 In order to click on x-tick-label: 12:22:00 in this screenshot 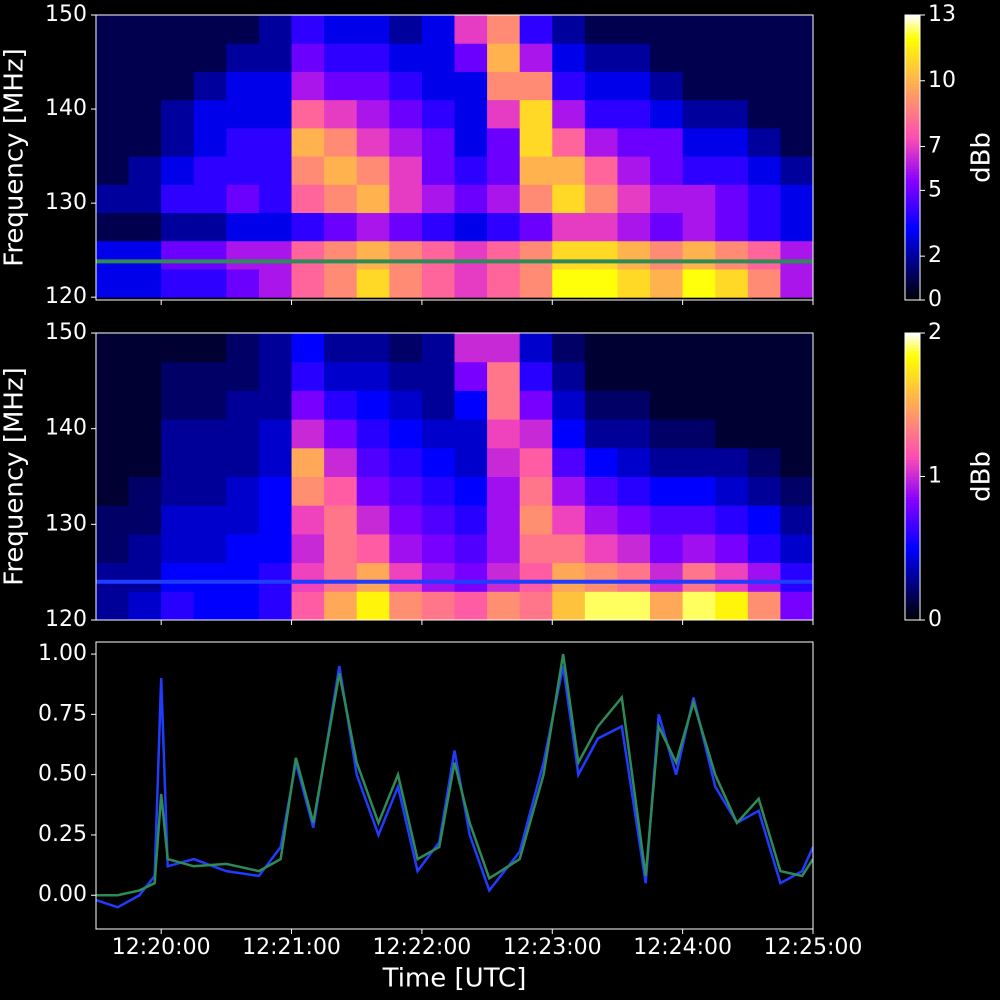, I will do `click(422, 947)`.